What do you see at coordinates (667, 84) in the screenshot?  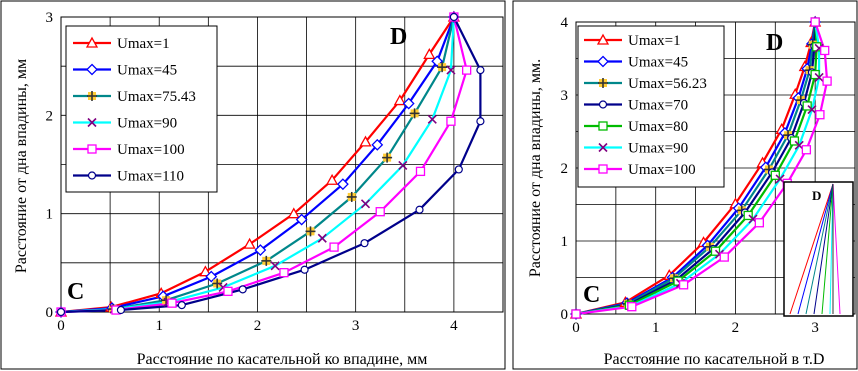 I see `legend-label: Umax=56.23` at bounding box center [667, 84].